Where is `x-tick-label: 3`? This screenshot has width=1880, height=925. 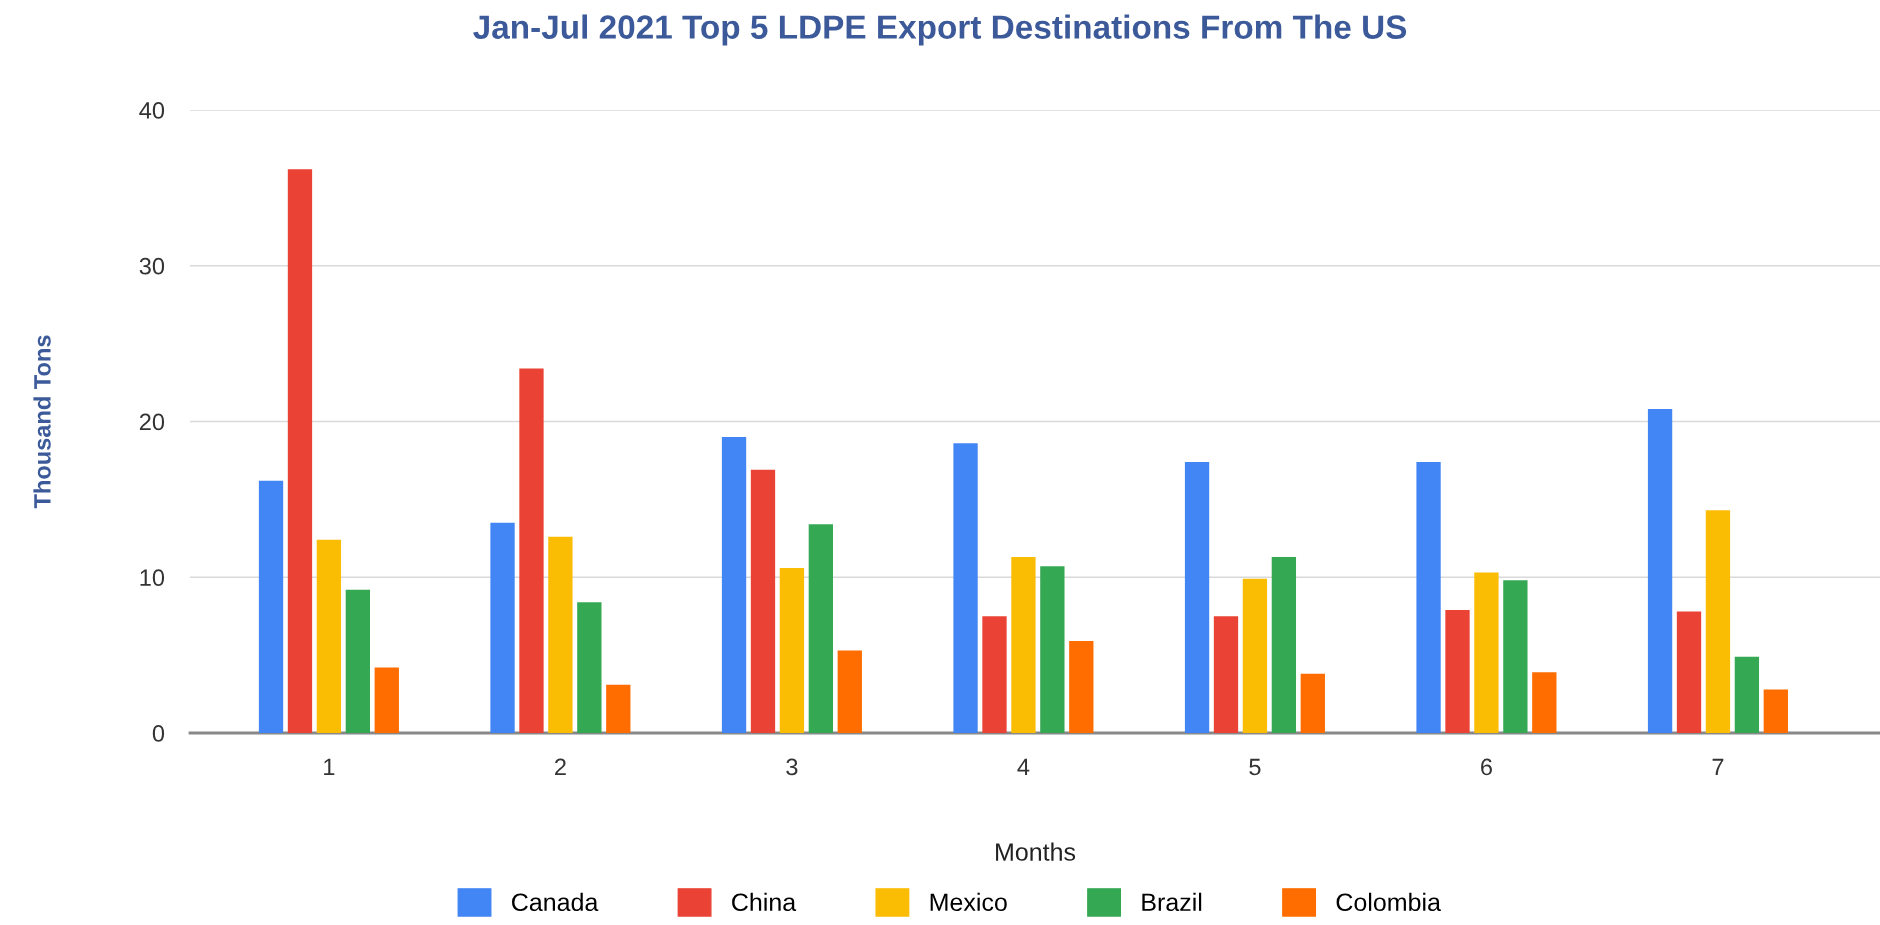 x-tick-label: 3 is located at coordinates (792, 767).